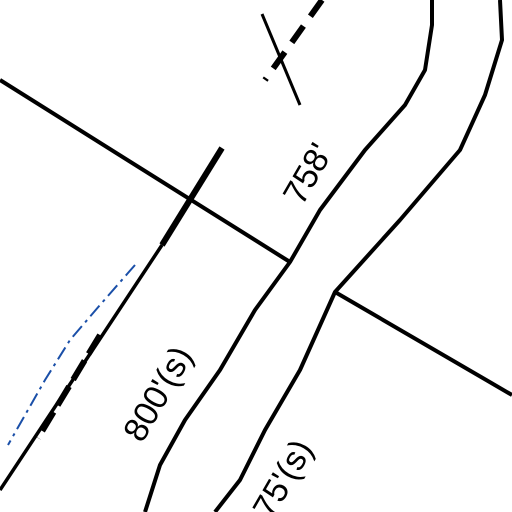  I want to click on stream, so click(71, 355).